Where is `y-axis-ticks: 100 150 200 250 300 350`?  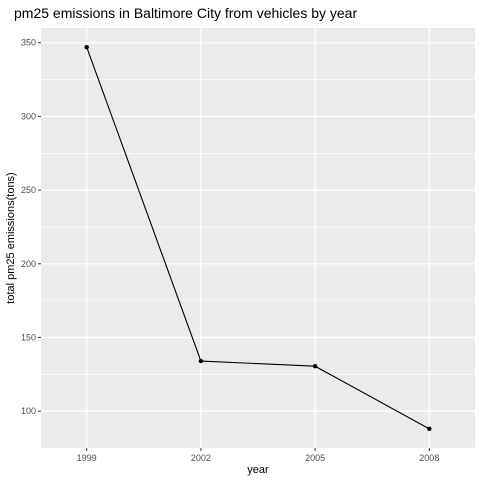
y-axis-ticks: 100 150 200 250 300 350 is located at coordinates (31, 227).